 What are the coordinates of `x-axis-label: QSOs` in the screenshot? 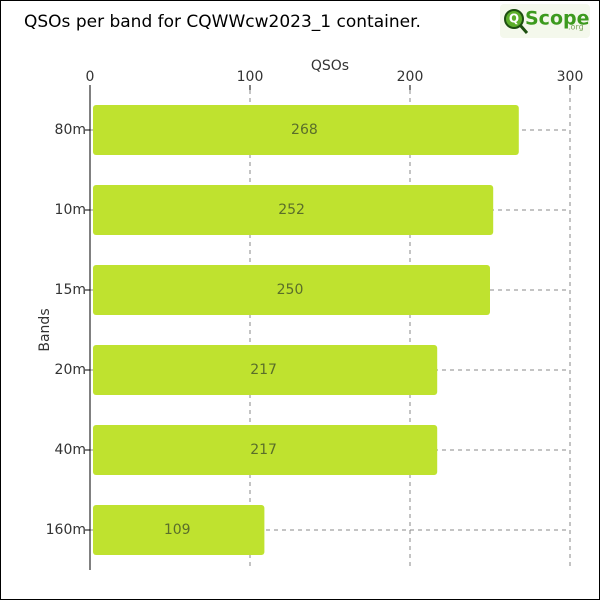 It's located at (330, 66).